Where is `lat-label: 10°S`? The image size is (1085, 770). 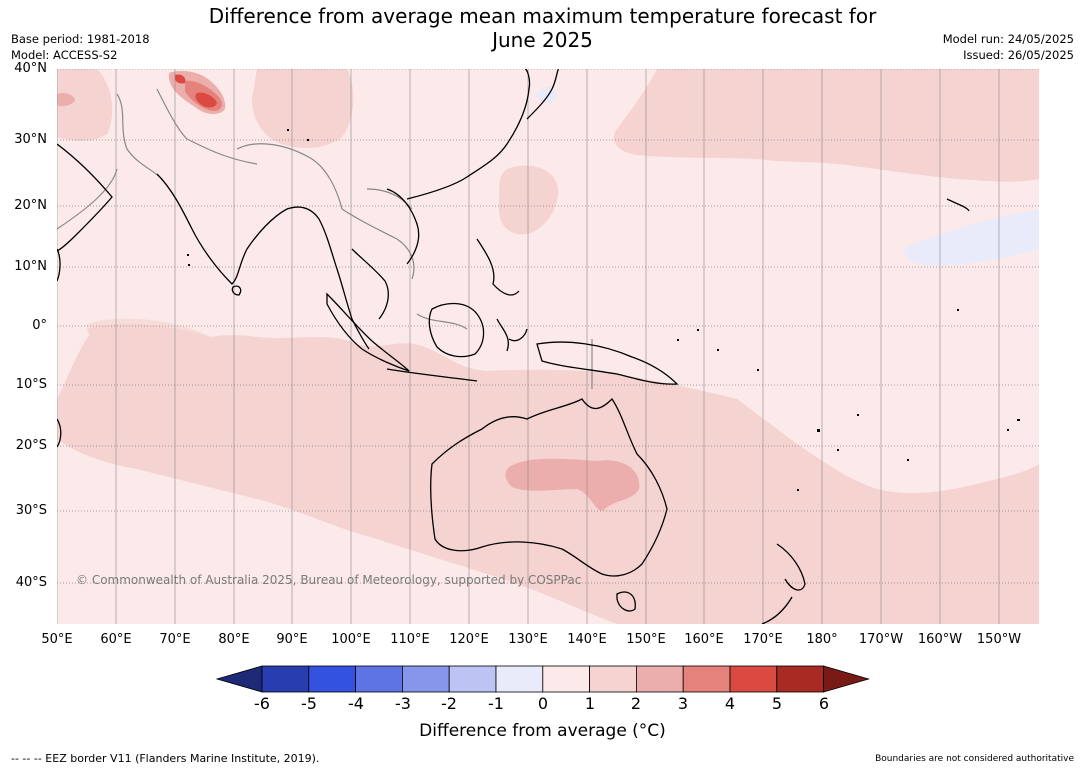 lat-label: 10°S is located at coordinates (31, 384).